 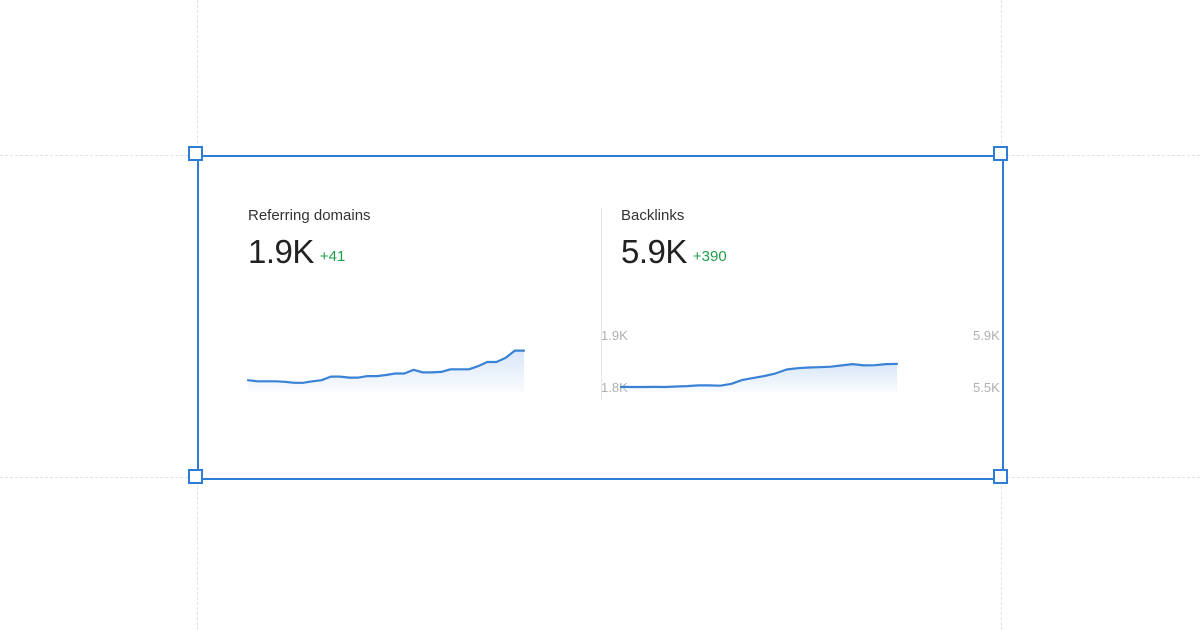 I want to click on y-tick-label-bottom: 5.5K, so click(x=986, y=387).